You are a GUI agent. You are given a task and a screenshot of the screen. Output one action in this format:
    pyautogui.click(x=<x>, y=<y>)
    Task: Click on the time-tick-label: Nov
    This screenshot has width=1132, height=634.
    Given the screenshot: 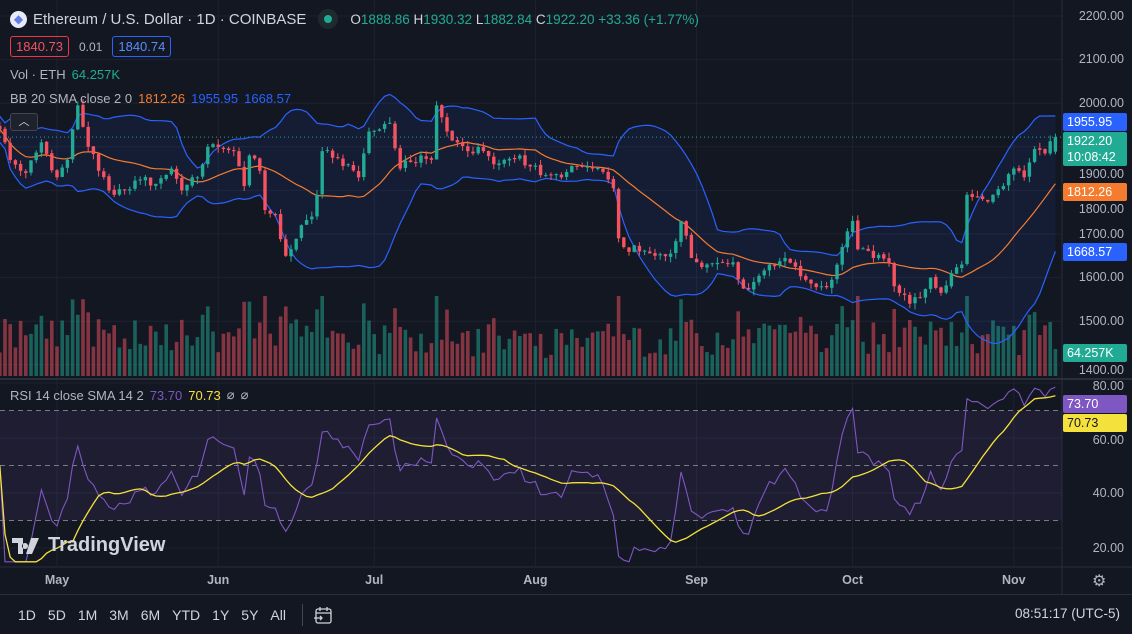 What is the action you would take?
    pyautogui.click(x=1013, y=580)
    